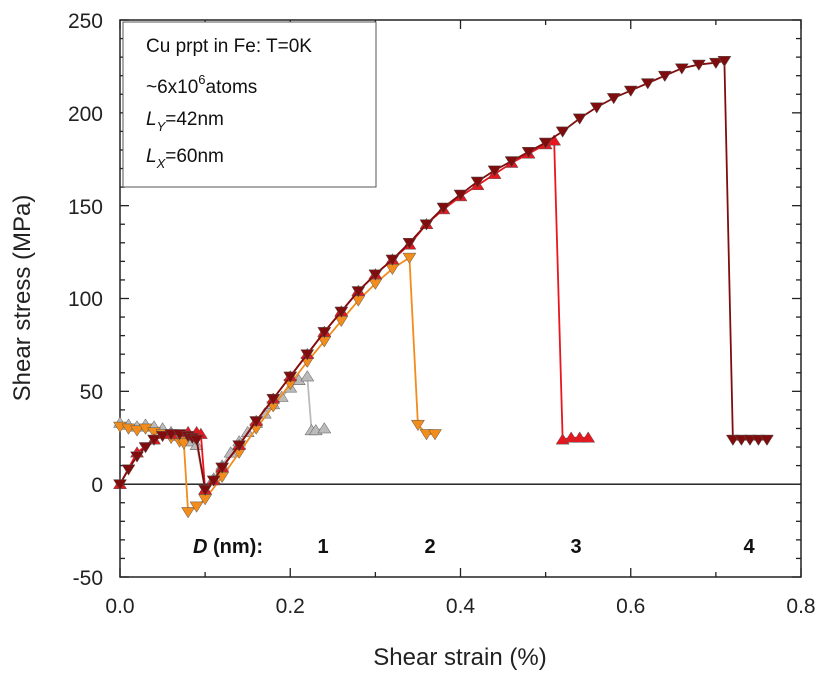  I want to click on x-tick-label: 0.8, so click(800, 606).